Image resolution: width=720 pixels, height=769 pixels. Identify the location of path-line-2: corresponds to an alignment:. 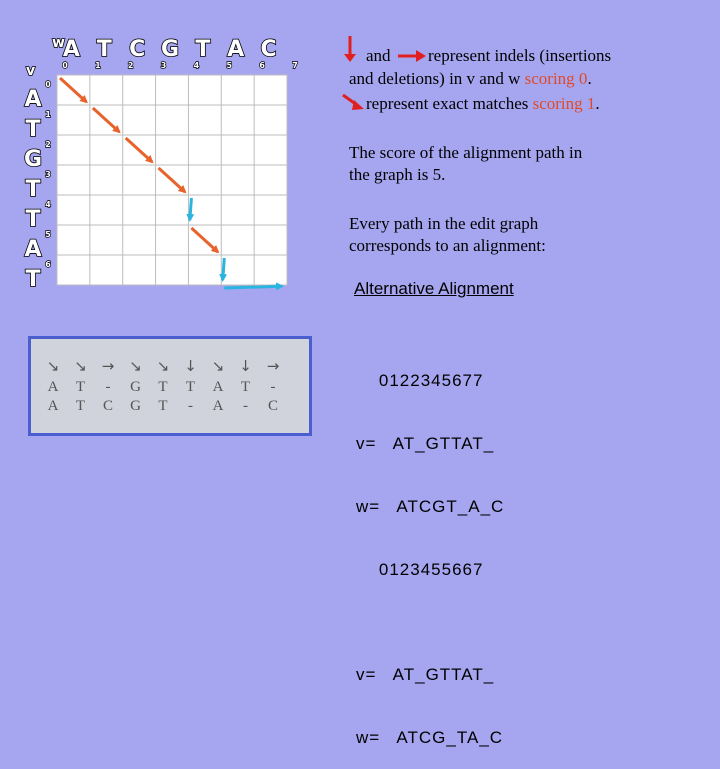
(447, 245).